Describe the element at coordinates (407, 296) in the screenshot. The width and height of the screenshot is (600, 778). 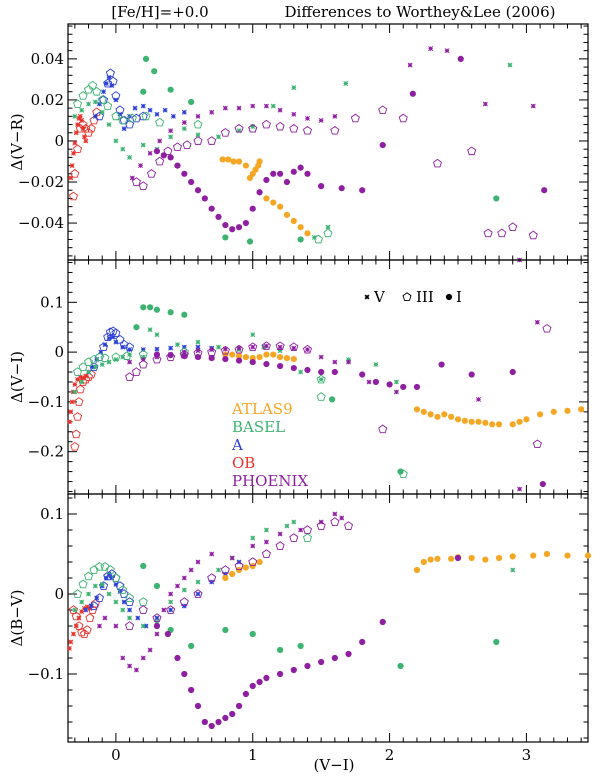
I see `pentagon-icon` at that location.